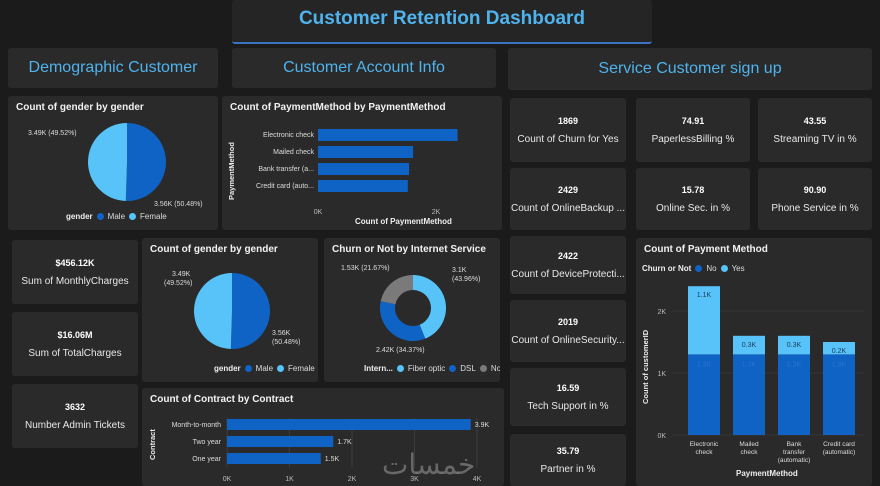 Image resolution: width=880 pixels, height=486 pixels. I want to click on kpi-label: PaperlessBilling %, so click(693, 139).